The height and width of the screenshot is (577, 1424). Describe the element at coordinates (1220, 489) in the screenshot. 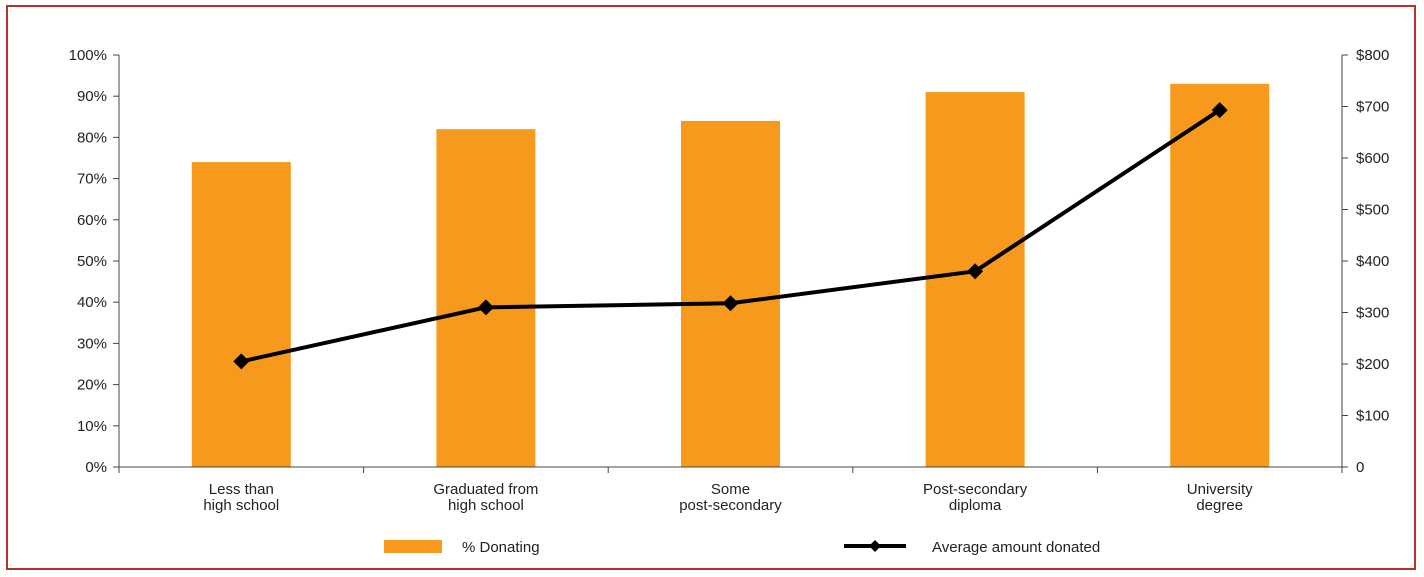

I see `x-tick-label-4-0: University` at that location.